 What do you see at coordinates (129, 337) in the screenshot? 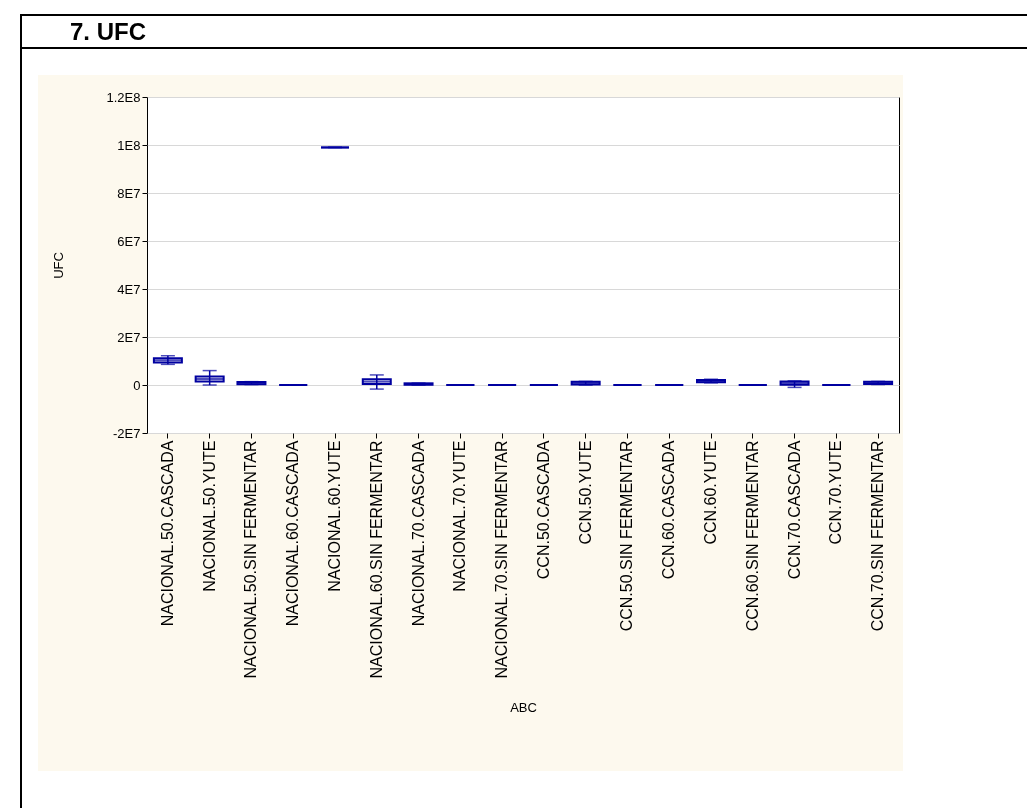
I see `y-tick-label: 2E7` at bounding box center [129, 337].